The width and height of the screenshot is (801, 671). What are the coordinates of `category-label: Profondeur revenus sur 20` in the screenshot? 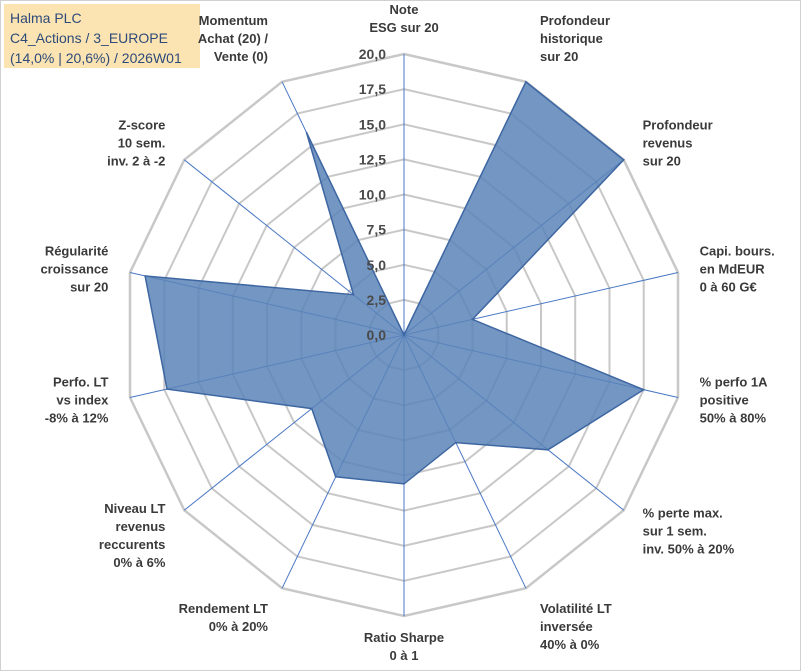 It's located at (678, 143).